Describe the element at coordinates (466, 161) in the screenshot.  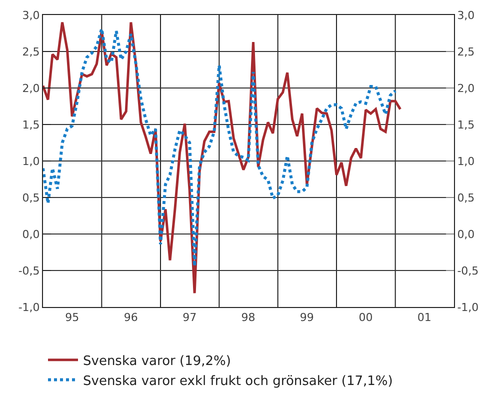
I see `y2-tick-label: 1,0` at that location.